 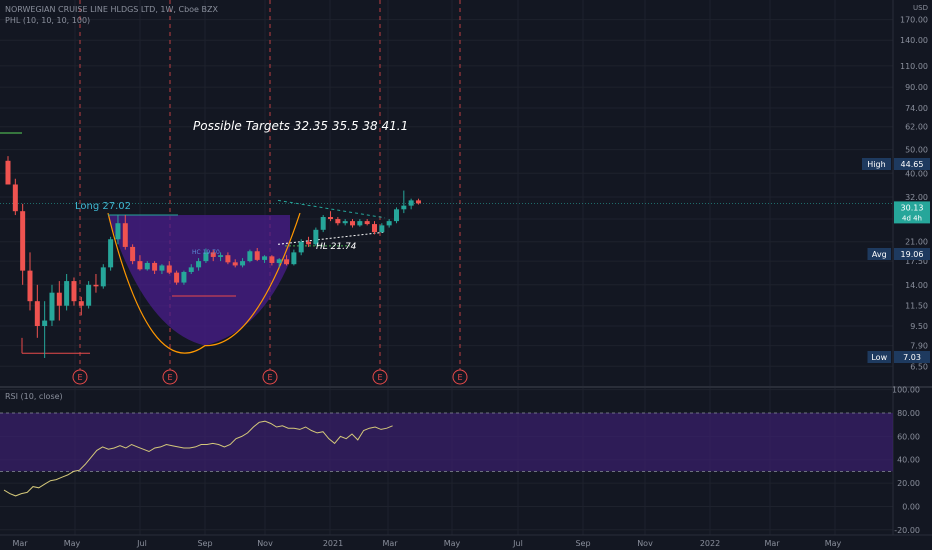 What do you see at coordinates (912, 207) in the screenshot?
I see `last-price-value: 30.13` at bounding box center [912, 207].